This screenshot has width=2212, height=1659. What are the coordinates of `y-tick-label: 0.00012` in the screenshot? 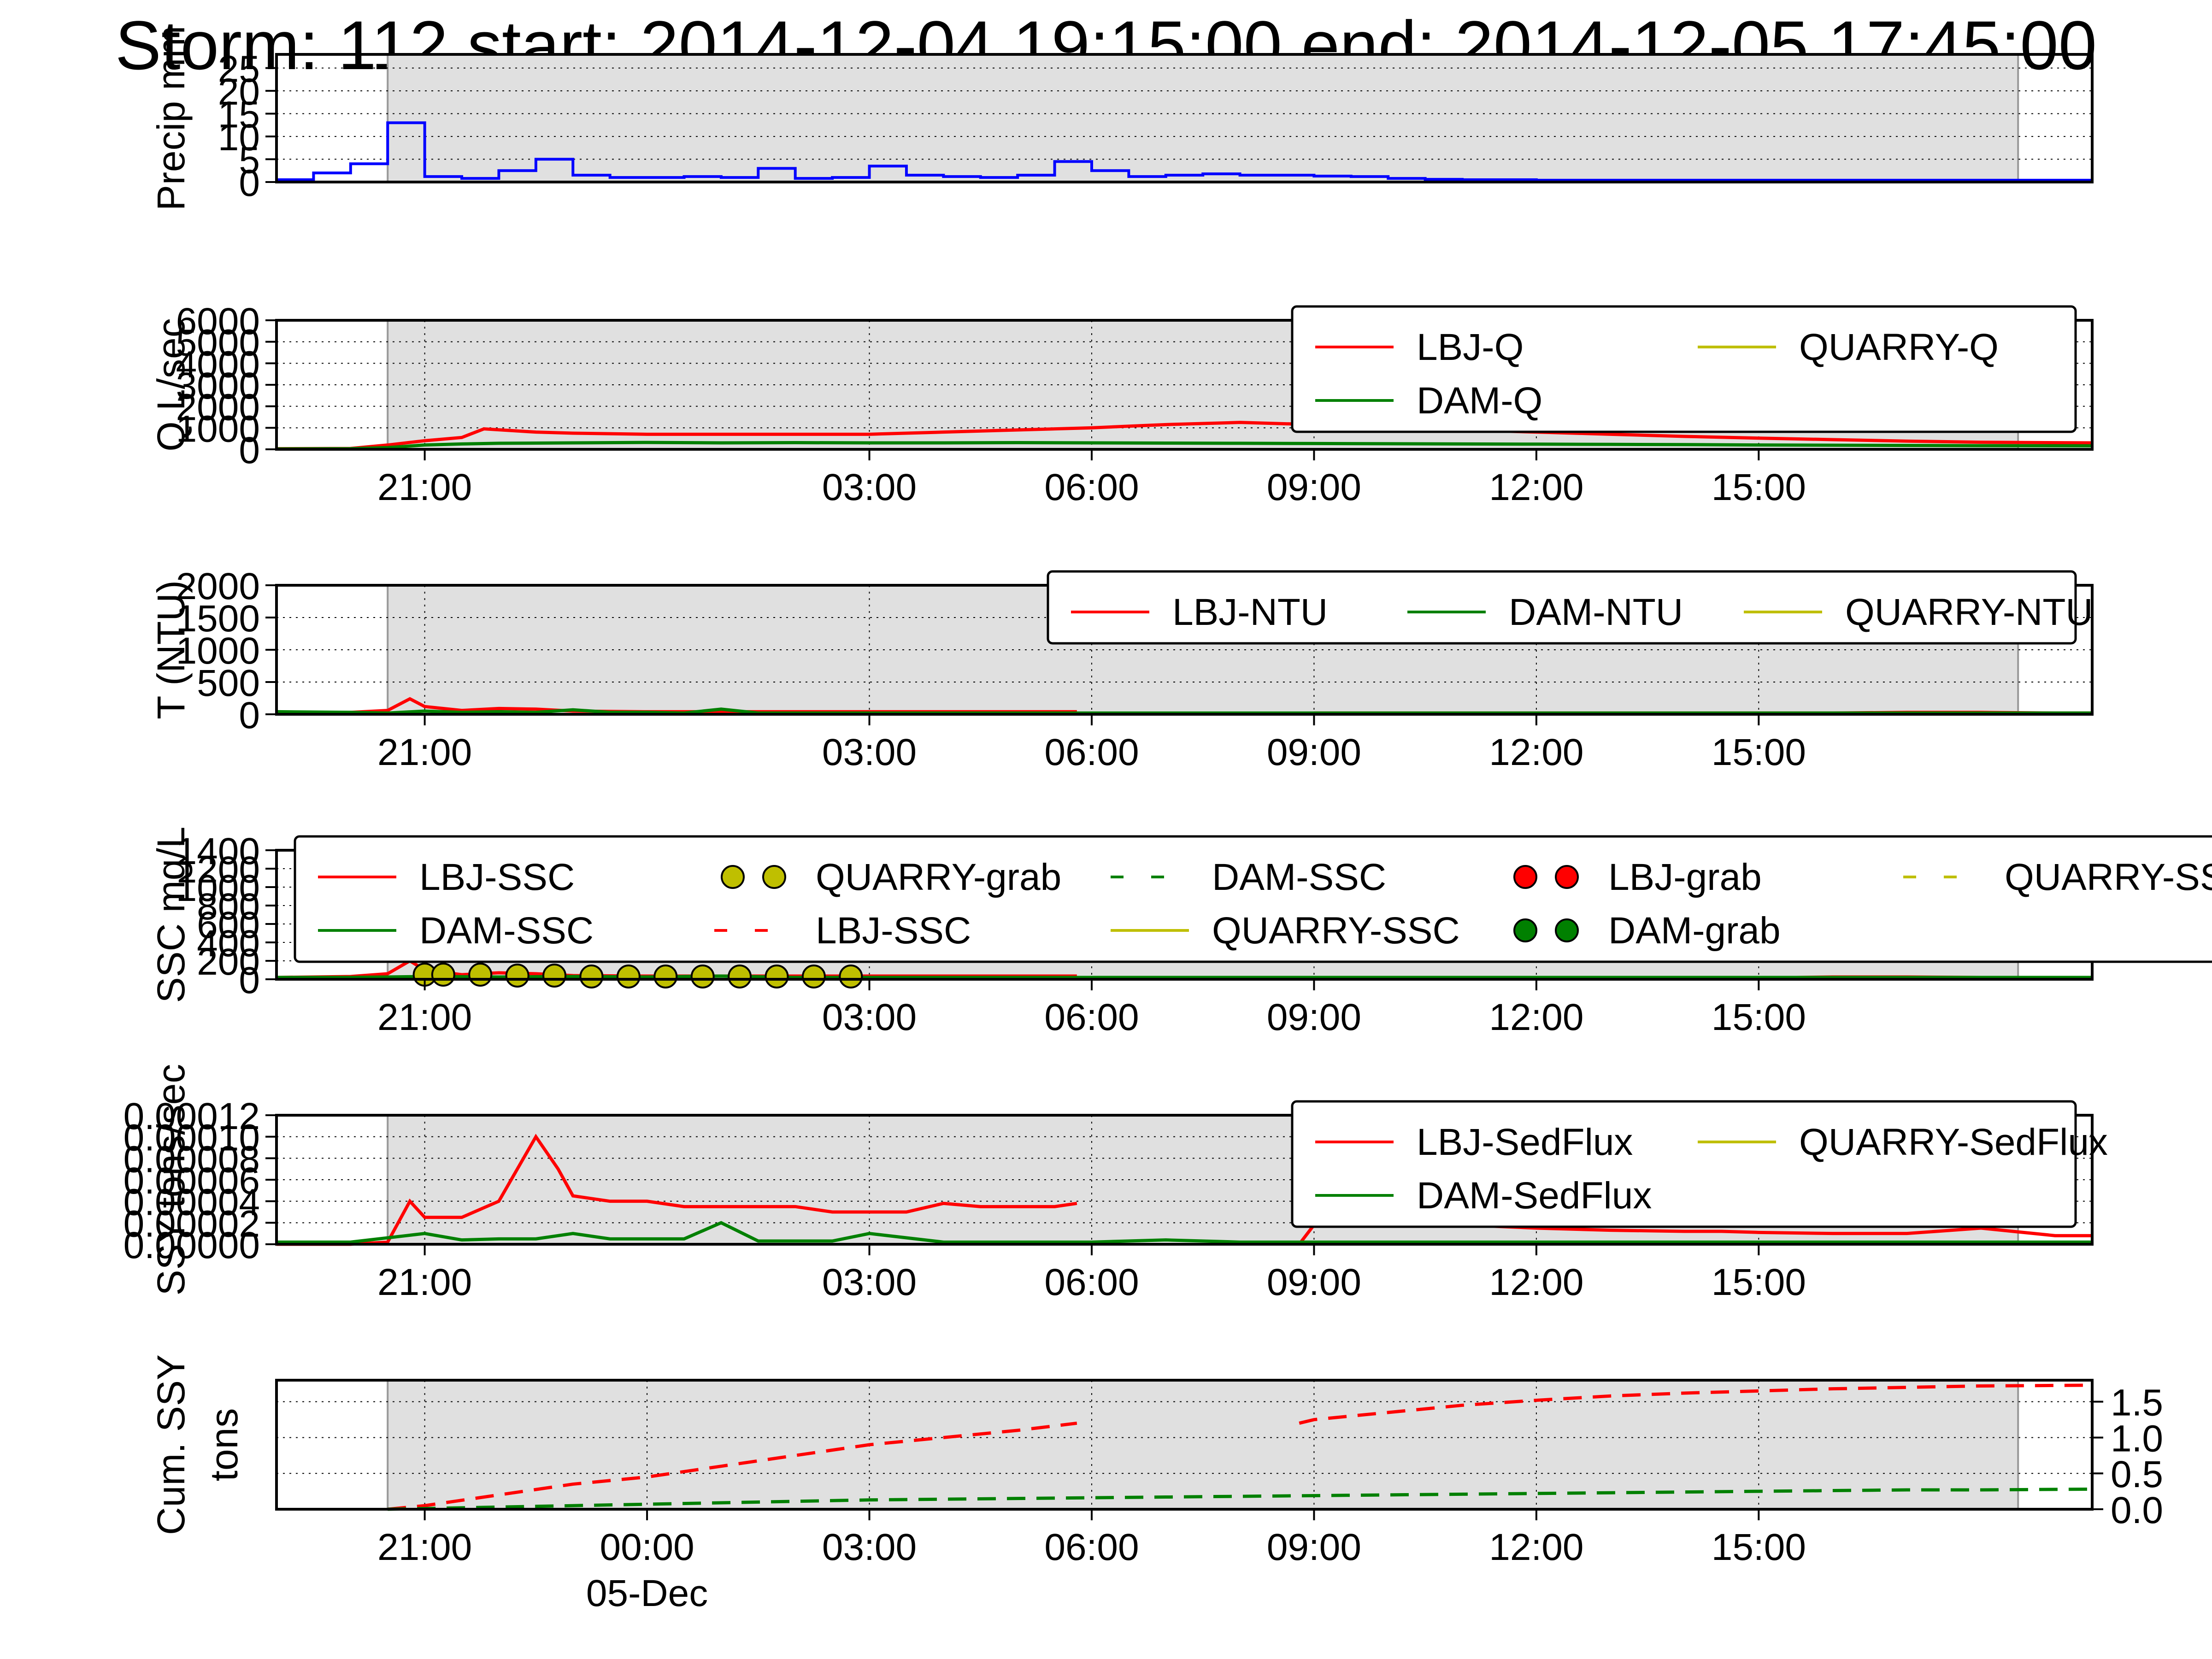 It's located at (192, 1116).